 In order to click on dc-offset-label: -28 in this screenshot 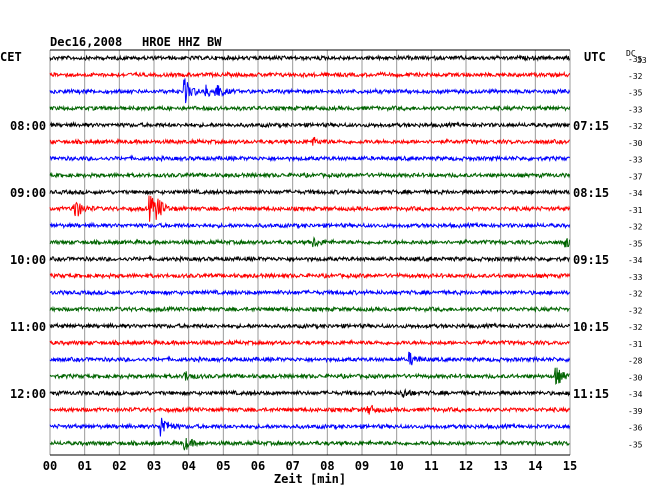, I will do `click(635, 361)`.